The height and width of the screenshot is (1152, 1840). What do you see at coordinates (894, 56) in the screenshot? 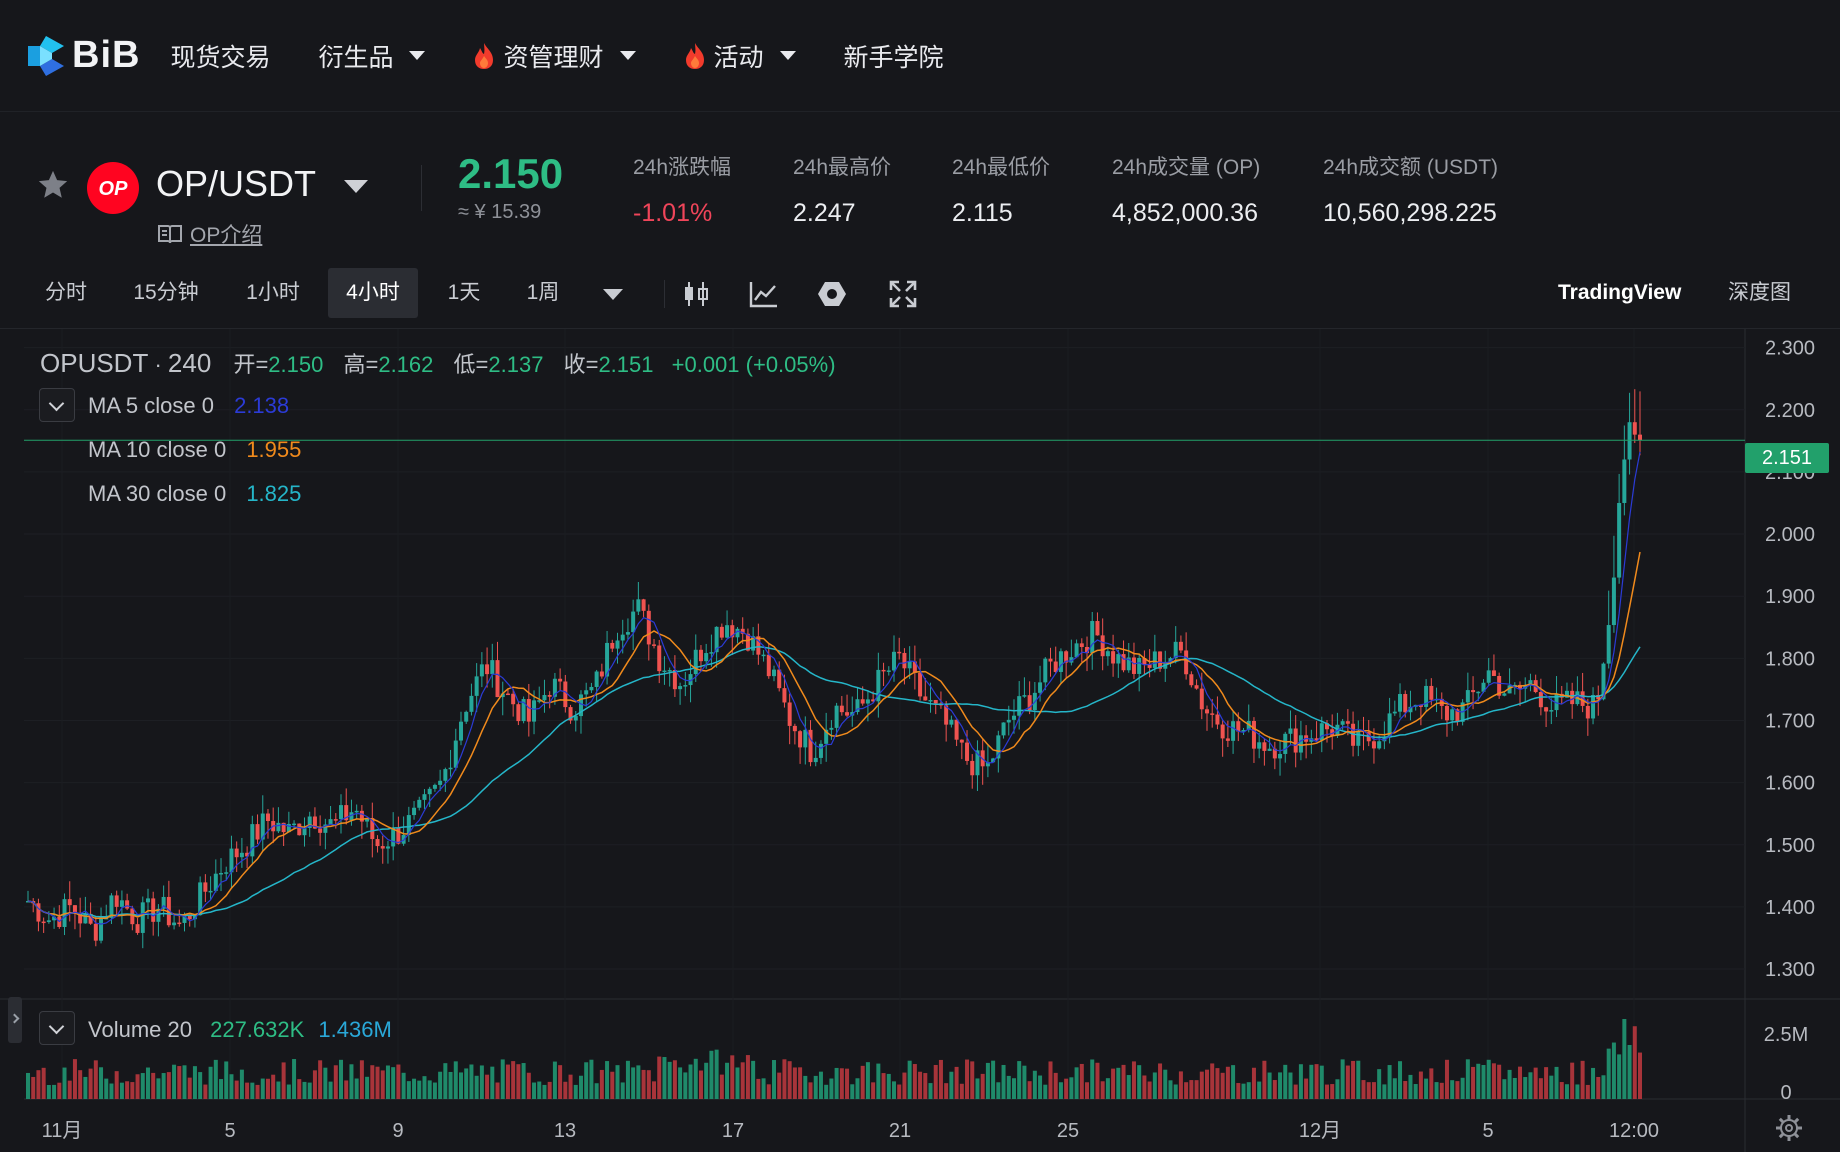
I see `nav-beginner-academy: 新手学院` at bounding box center [894, 56].